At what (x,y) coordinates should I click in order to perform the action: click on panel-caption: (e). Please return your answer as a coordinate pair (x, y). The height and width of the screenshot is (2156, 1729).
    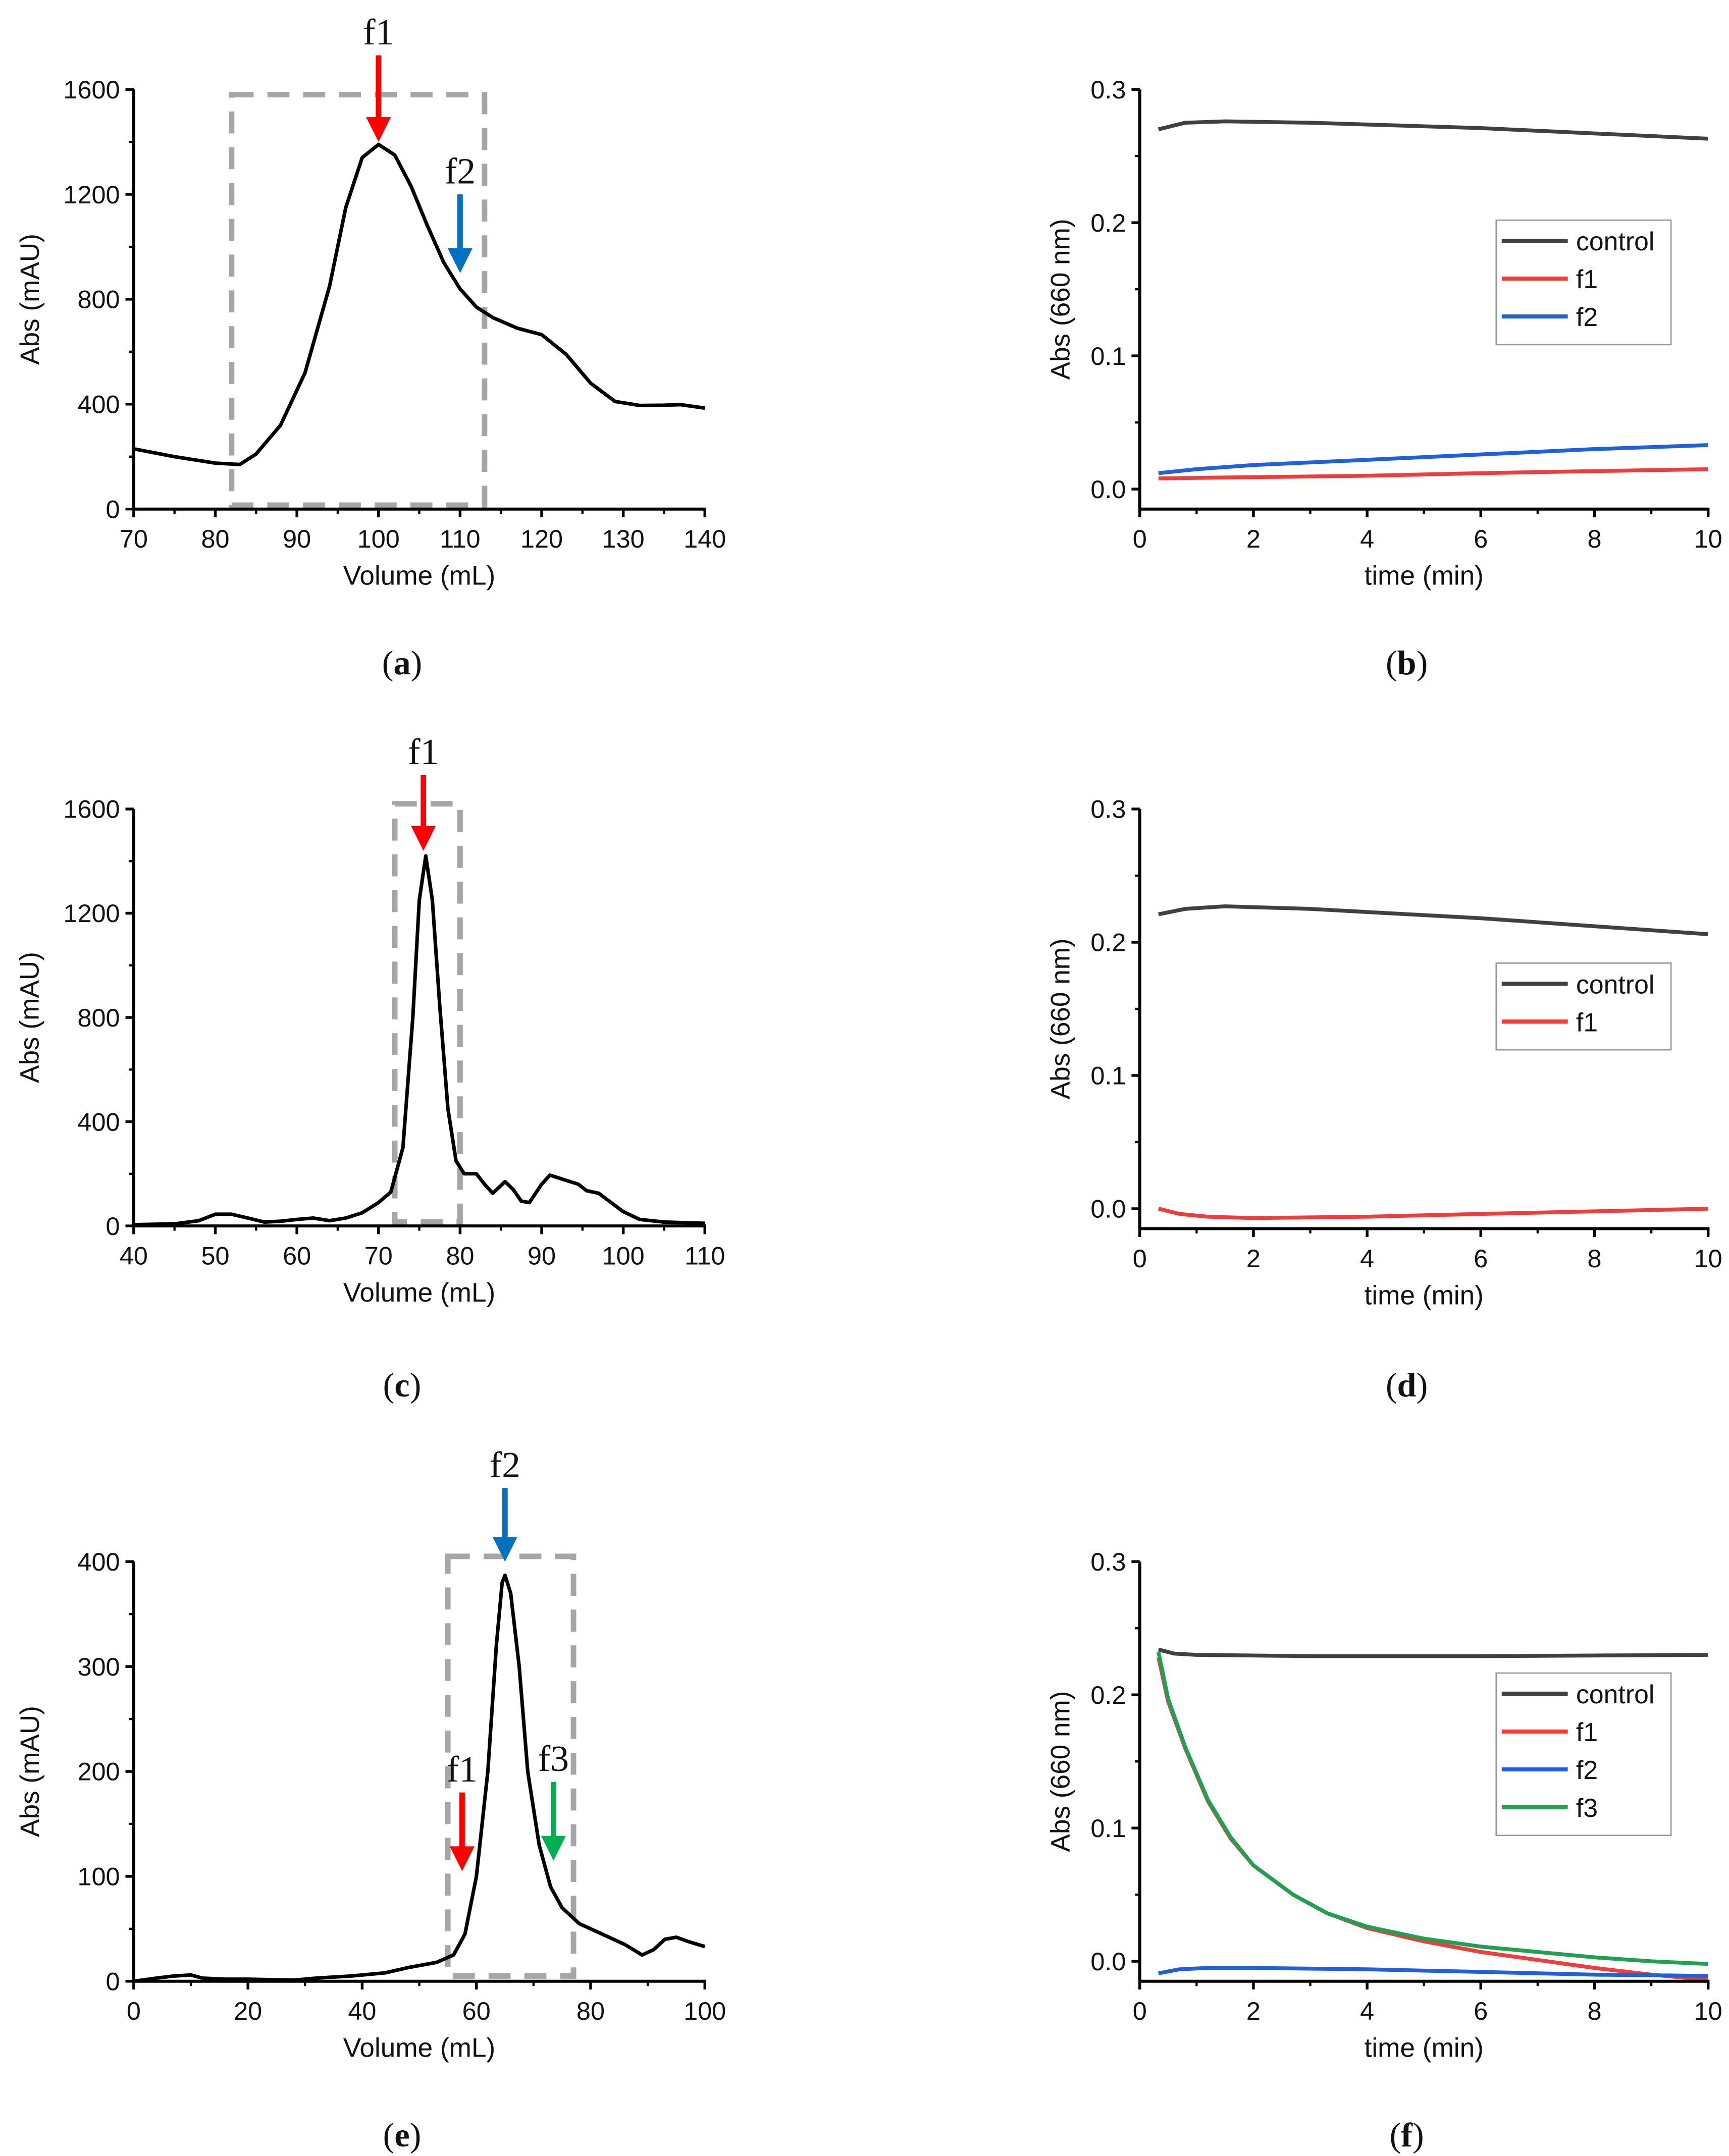
    Looking at the image, I should click on (403, 2135).